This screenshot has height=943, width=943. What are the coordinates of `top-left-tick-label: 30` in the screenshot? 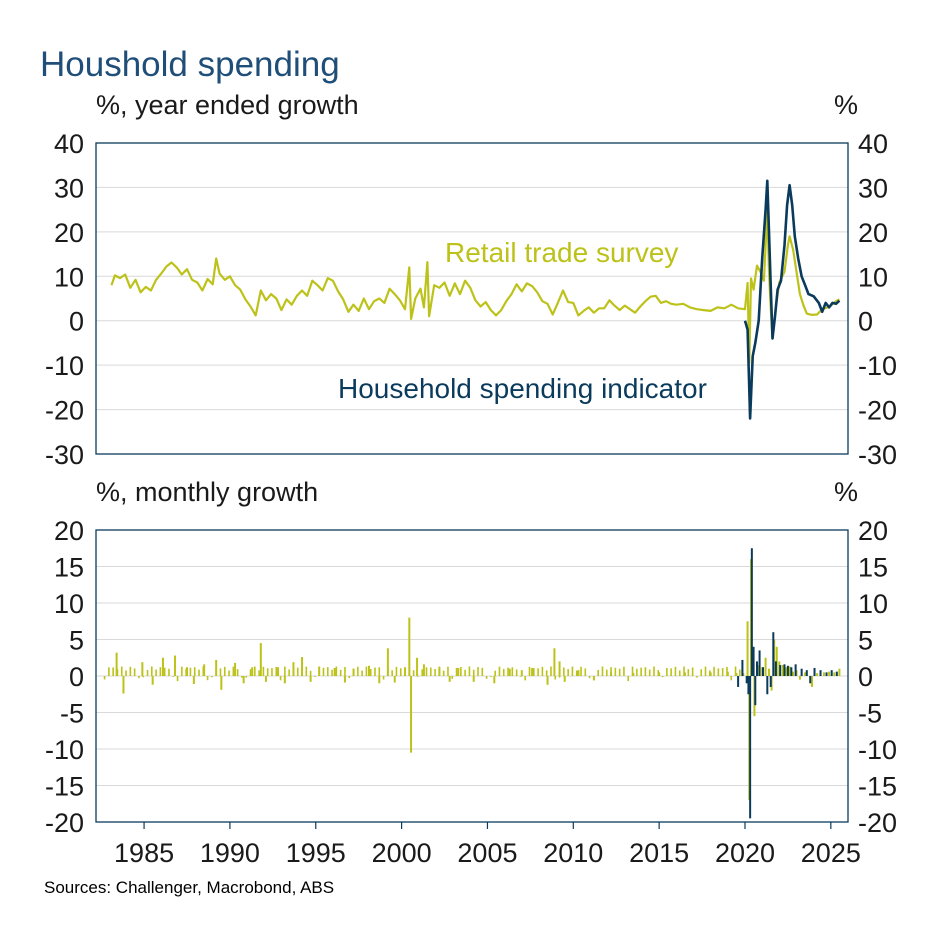 It's located at (69, 188).